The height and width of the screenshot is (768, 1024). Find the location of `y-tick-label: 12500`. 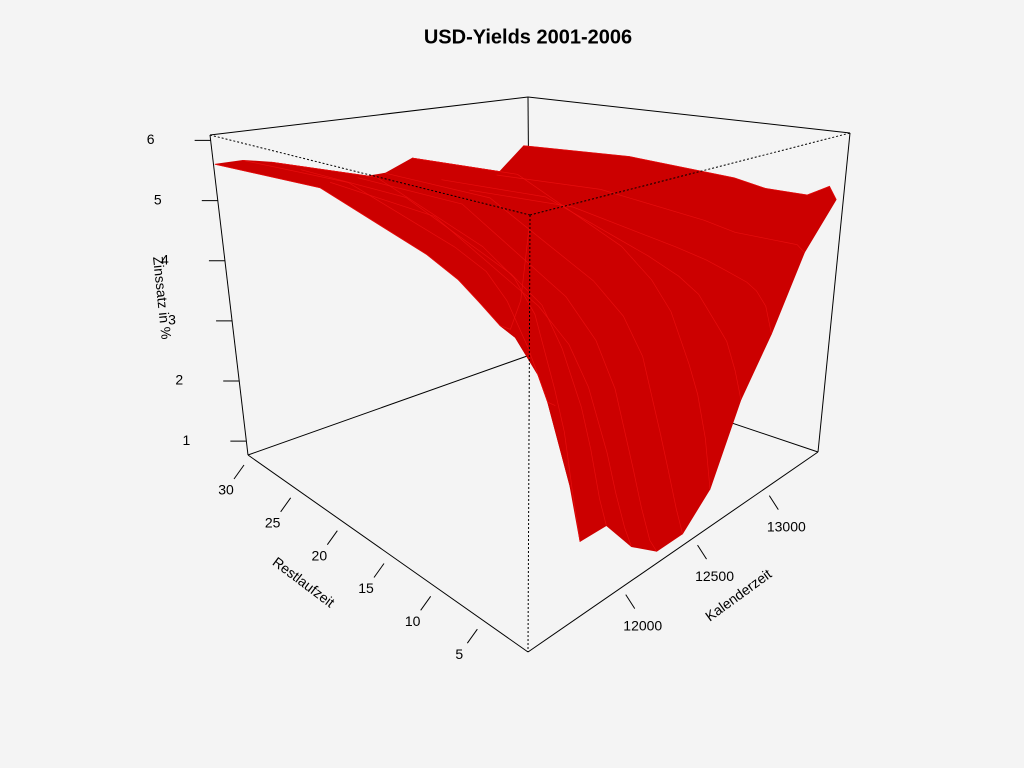

y-tick-label: 12500 is located at coordinates (714, 576).